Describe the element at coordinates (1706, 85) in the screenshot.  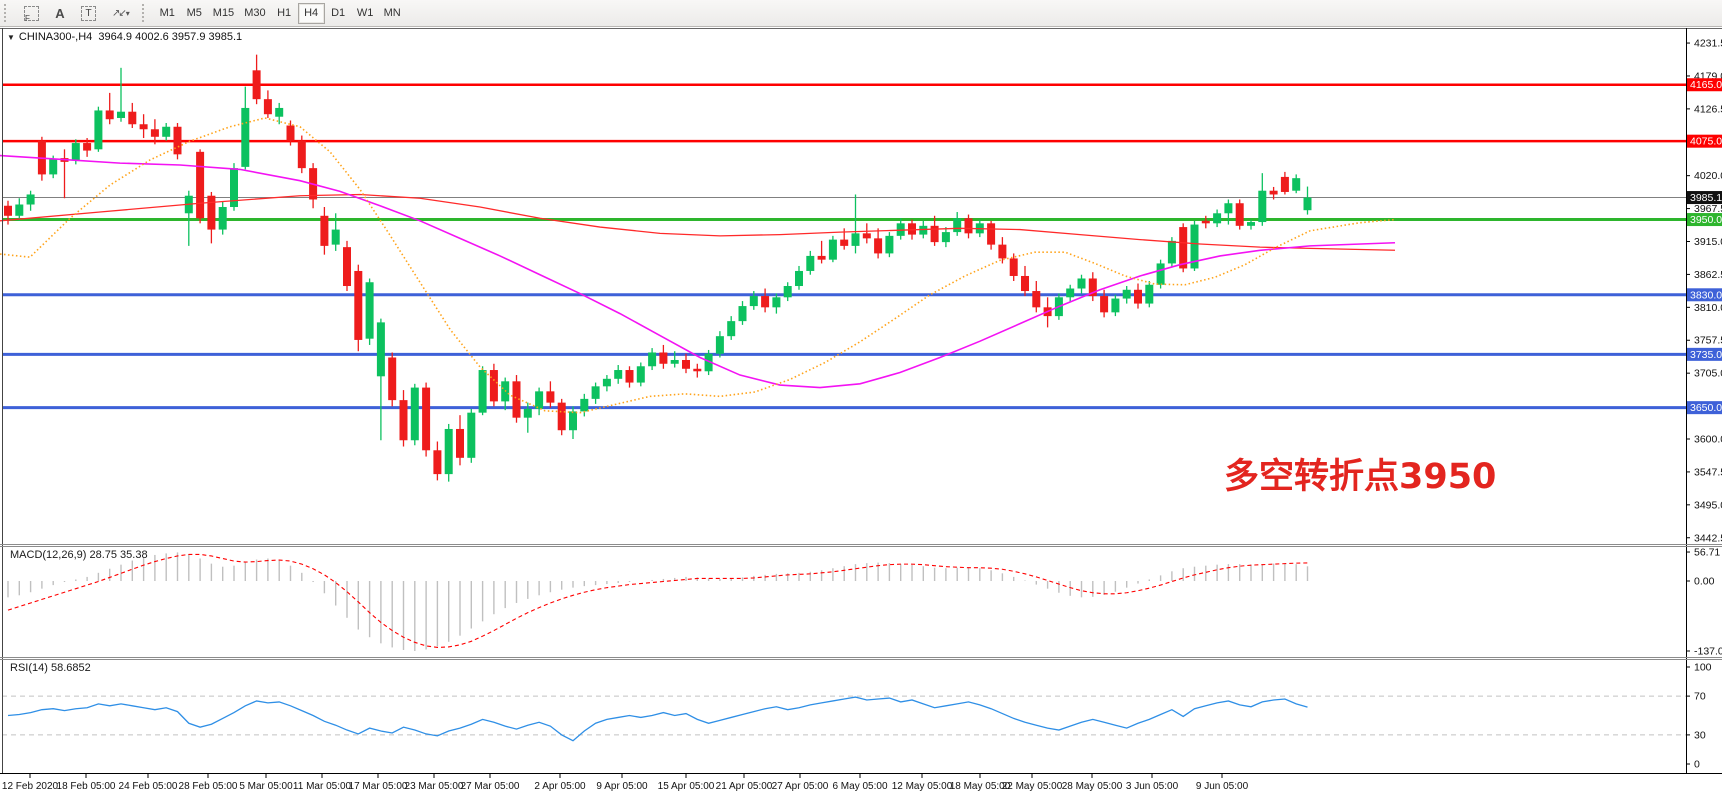
I see `svg-text: 4165.0` at that location.